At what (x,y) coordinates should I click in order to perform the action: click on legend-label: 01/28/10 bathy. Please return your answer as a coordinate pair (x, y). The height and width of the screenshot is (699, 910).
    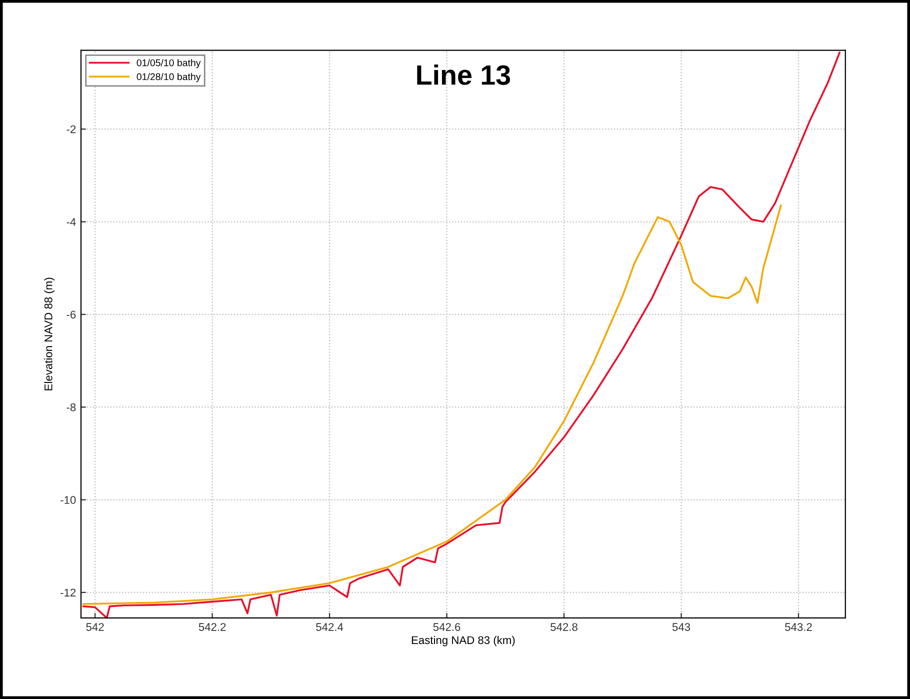
    Looking at the image, I should click on (168, 77).